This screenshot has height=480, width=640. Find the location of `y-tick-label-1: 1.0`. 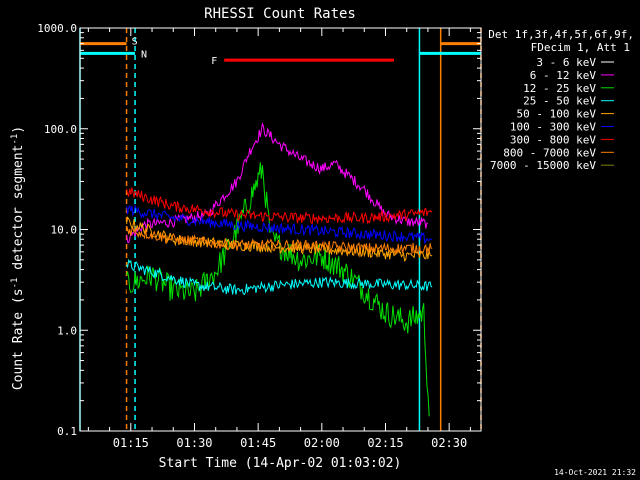

y-tick-label-1: 1.0 is located at coordinates (67, 330).